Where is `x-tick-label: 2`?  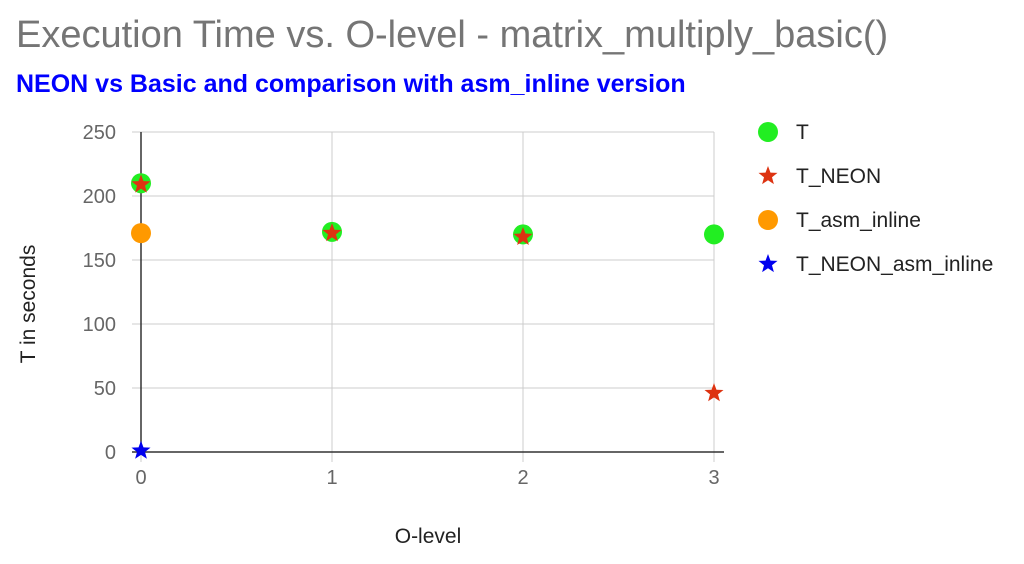 x-tick-label: 2 is located at coordinates (522, 478).